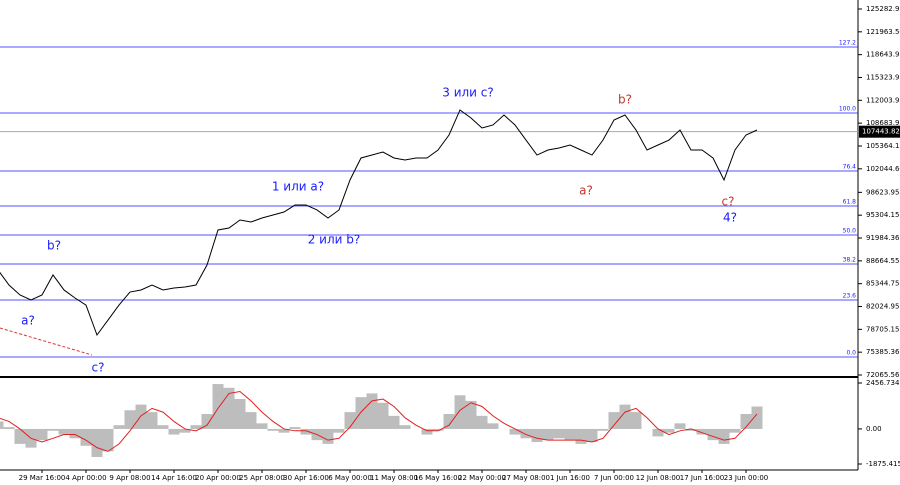 Image resolution: width=900 pixels, height=485 pixels. What do you see at coordinates (298, 187) in the screenshot?
I see `wave-label: 1 или a?` at bounding box center [298, 187].